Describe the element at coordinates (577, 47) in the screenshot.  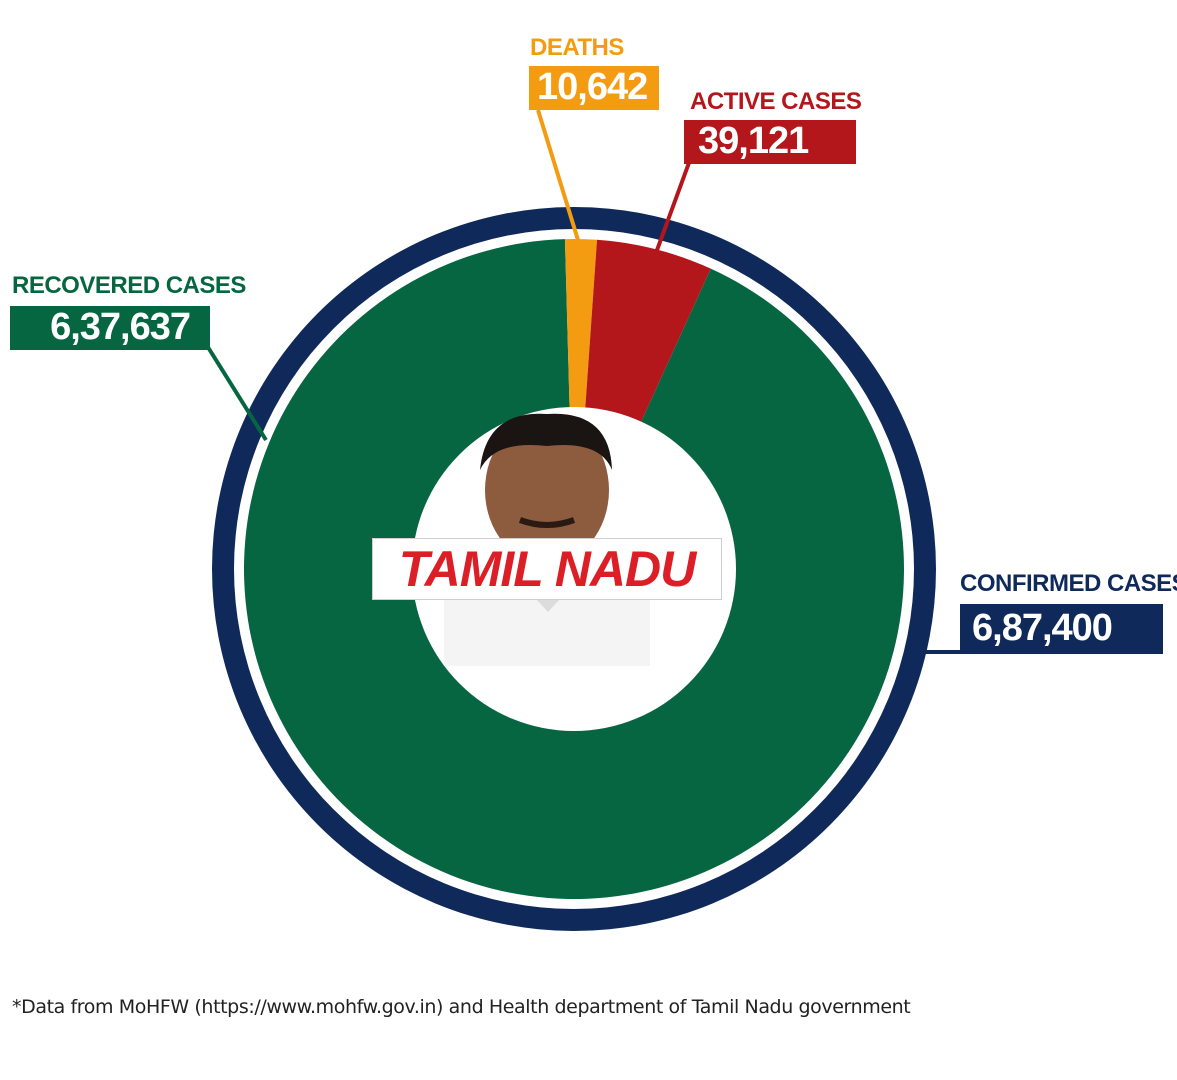
I see `deaths-caption: DEATHS` at that location.